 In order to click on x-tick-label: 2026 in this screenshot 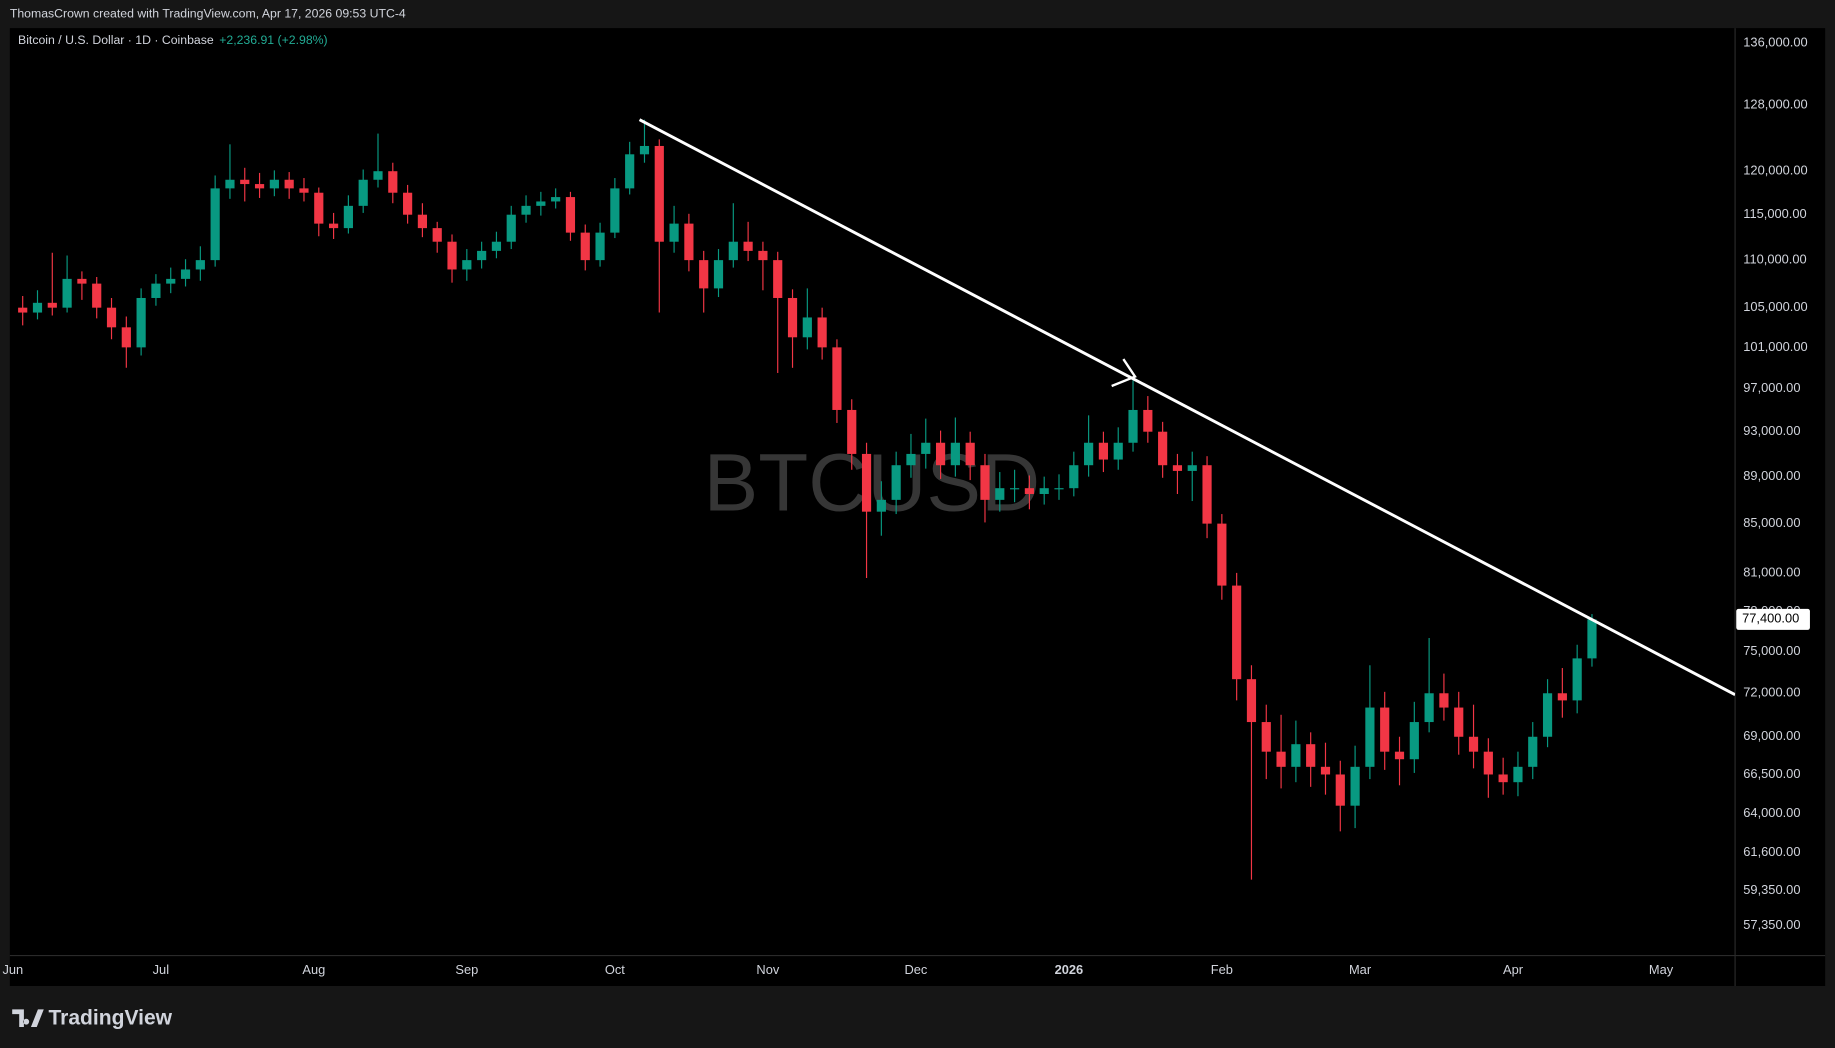, I will do `click(1069, 969)`.